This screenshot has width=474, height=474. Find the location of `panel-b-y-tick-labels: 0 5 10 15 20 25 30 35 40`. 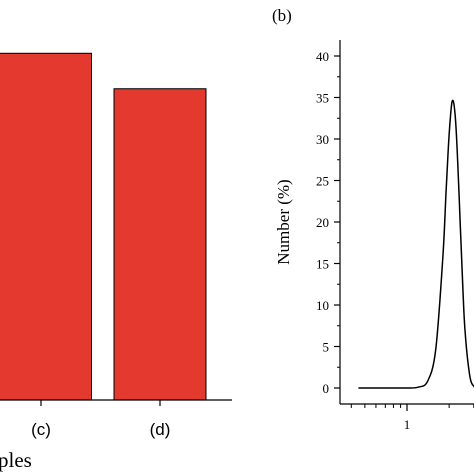

panel-b-y-tick-labels: 0 5 10 15 20 25 30 35 40 is located at coordinates (322, 222).